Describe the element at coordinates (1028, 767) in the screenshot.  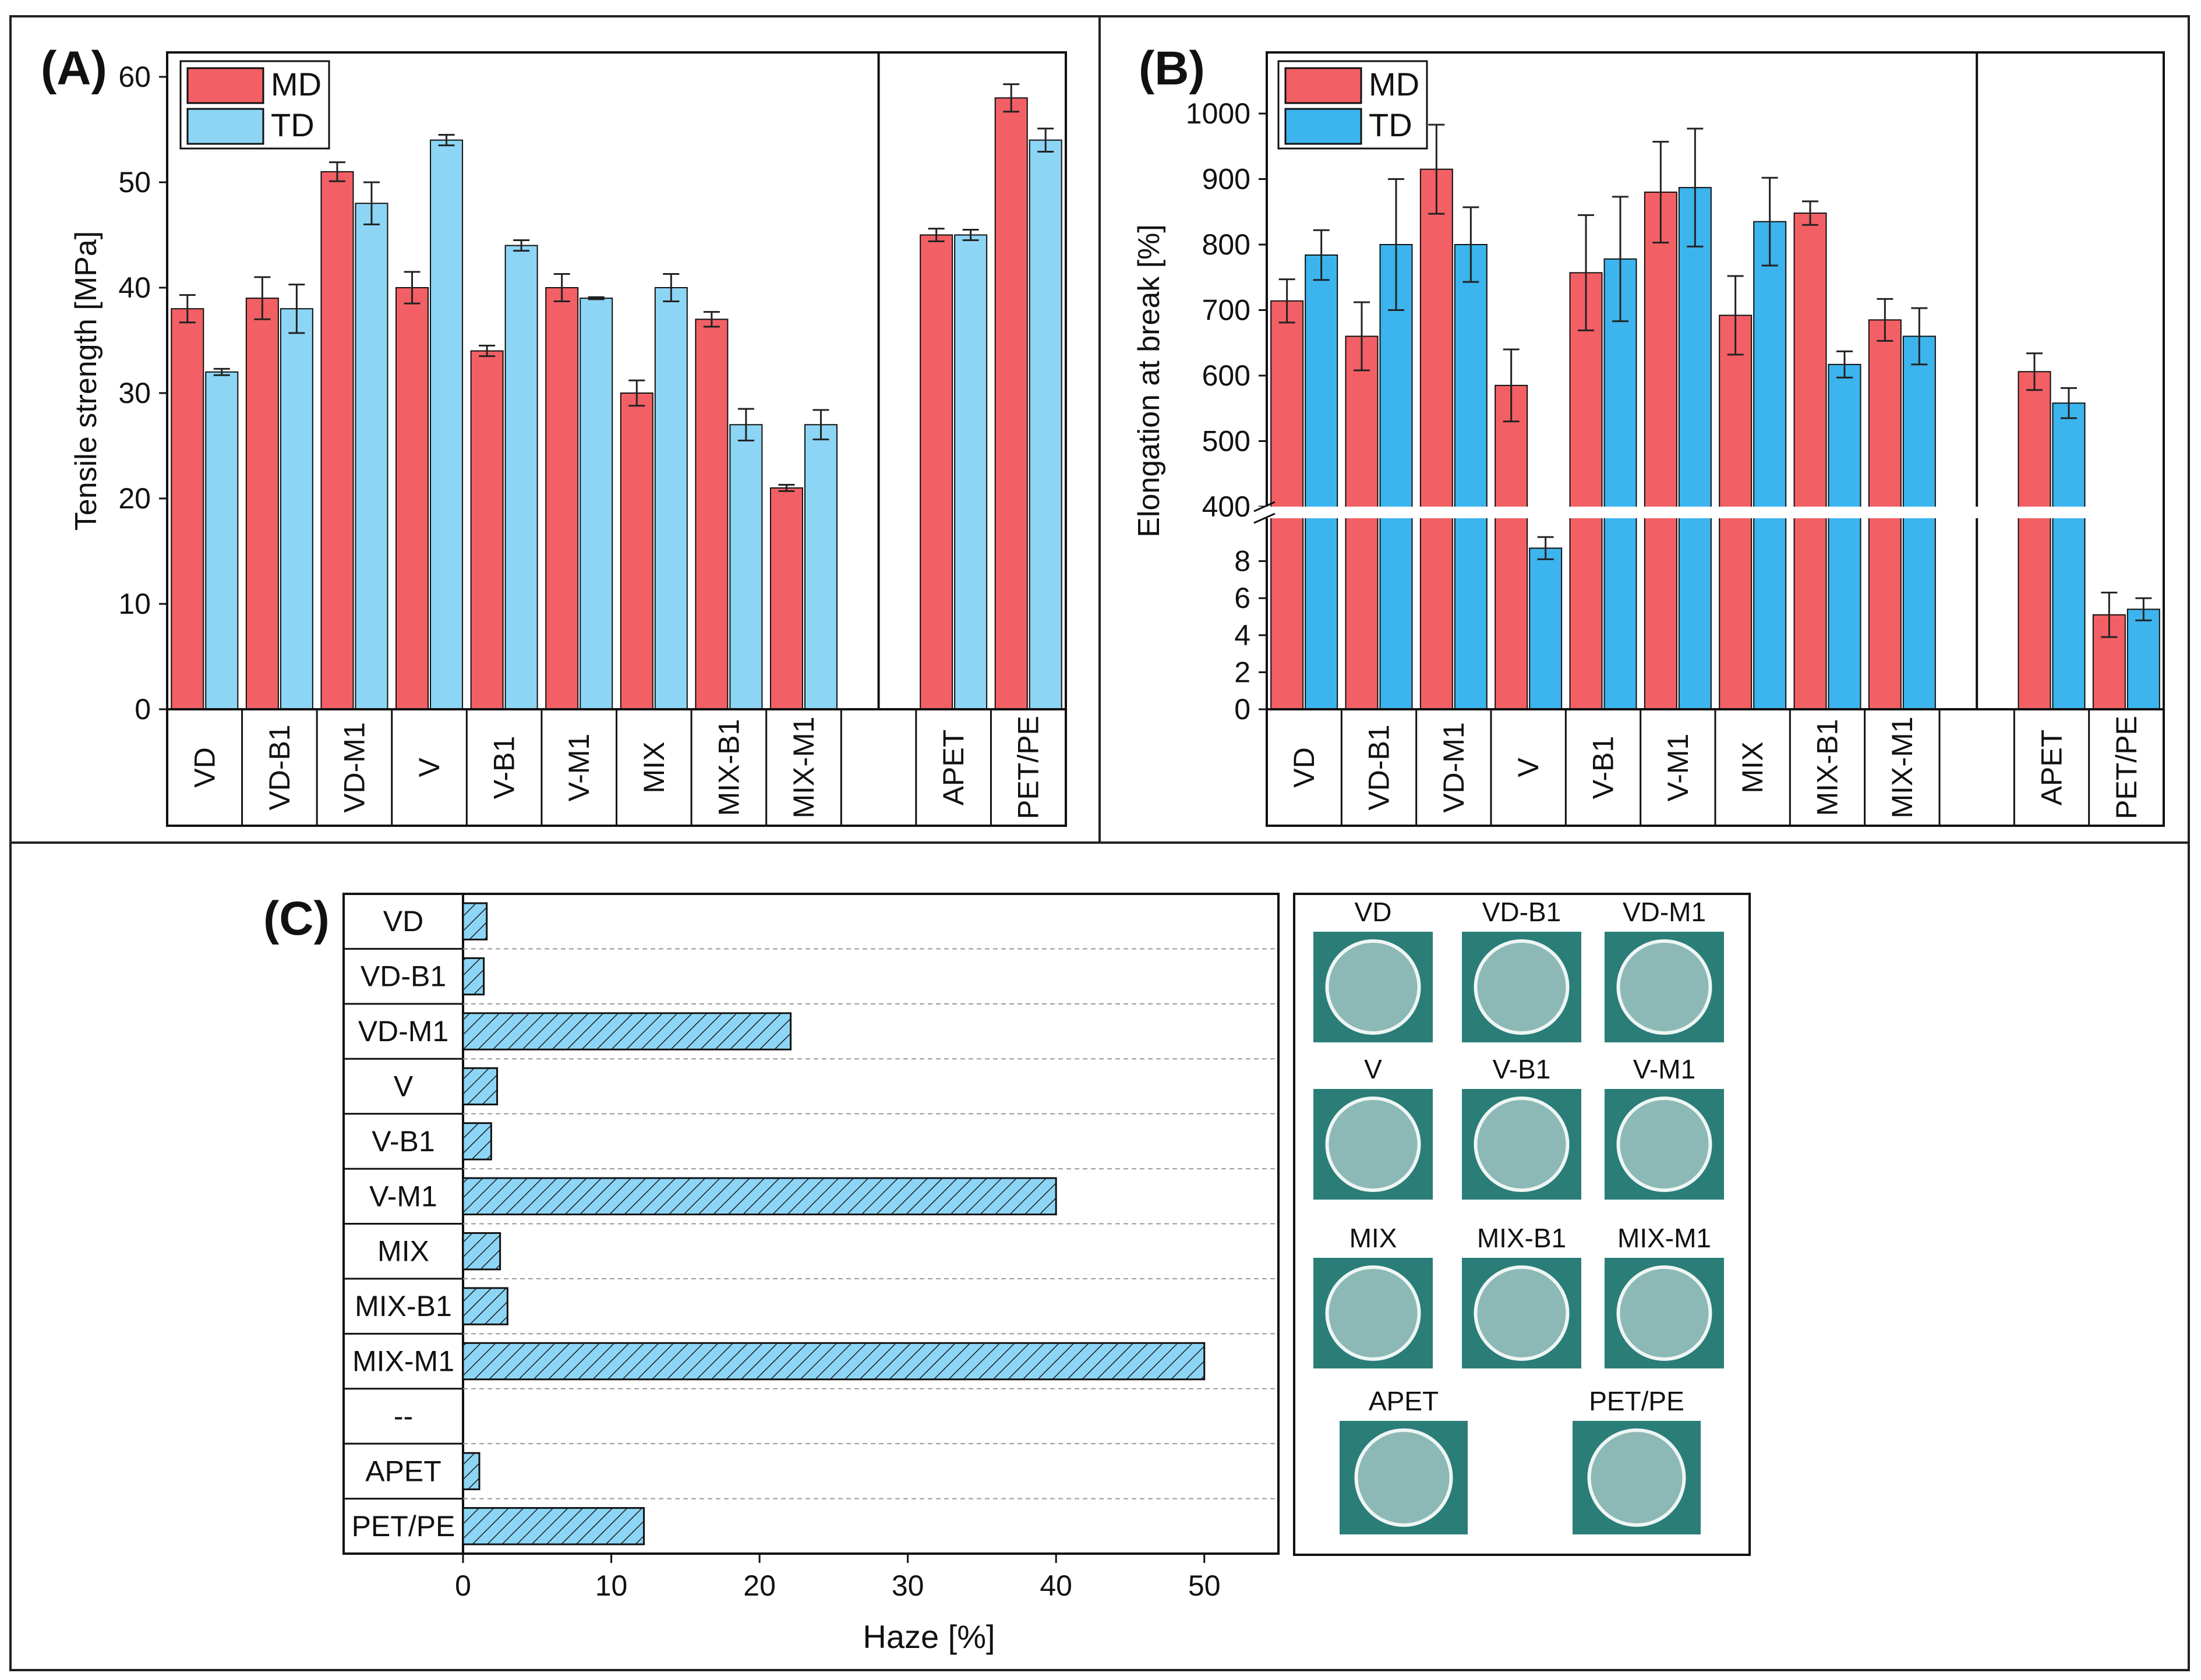
I see `a-category-label: PET/PE` at that location.